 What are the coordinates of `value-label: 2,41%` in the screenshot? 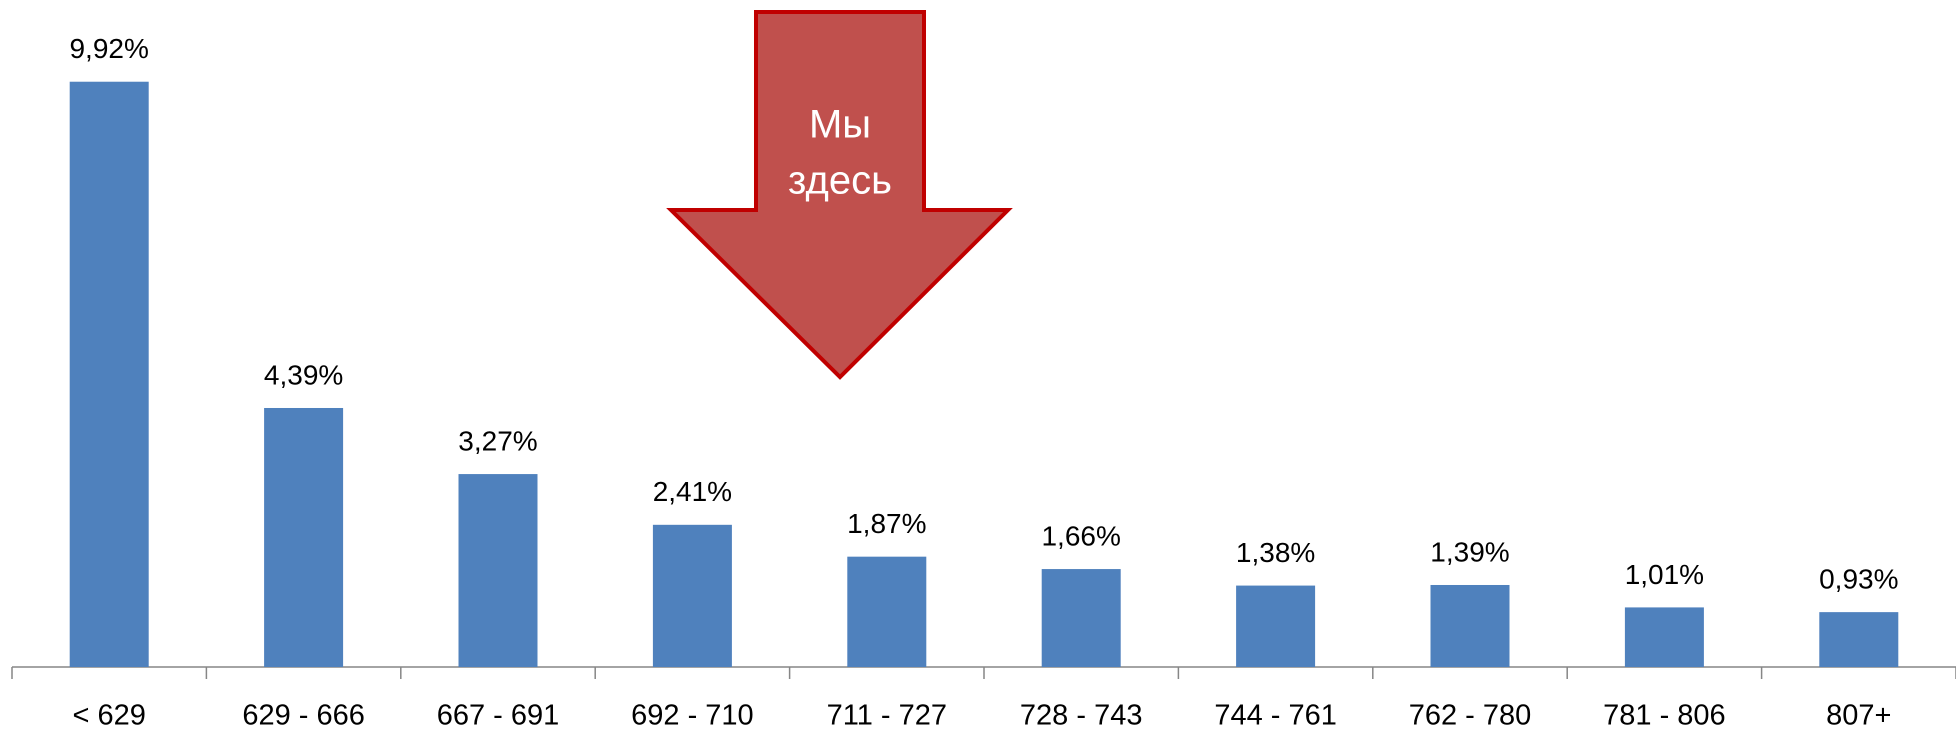 It's located at (692, 491).